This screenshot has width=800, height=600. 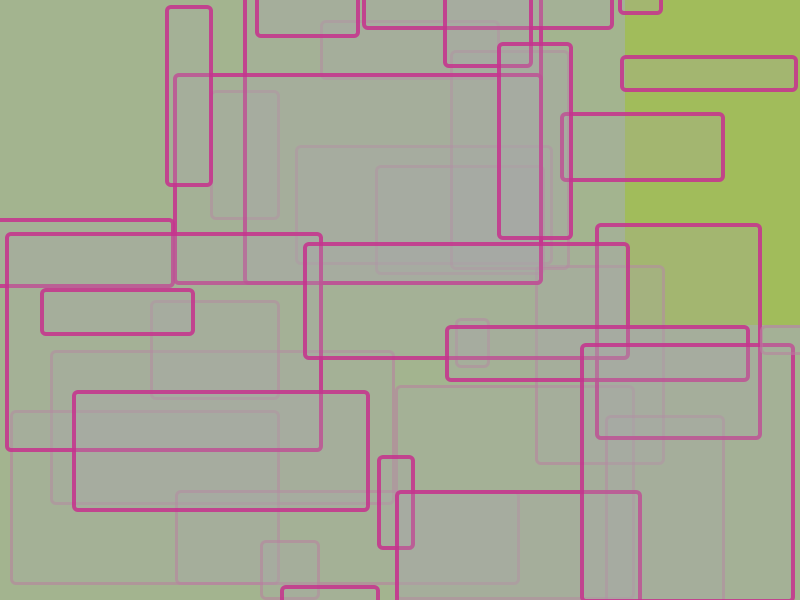 I want to click on background-wash-lower-right, so click(x=712, y=462).